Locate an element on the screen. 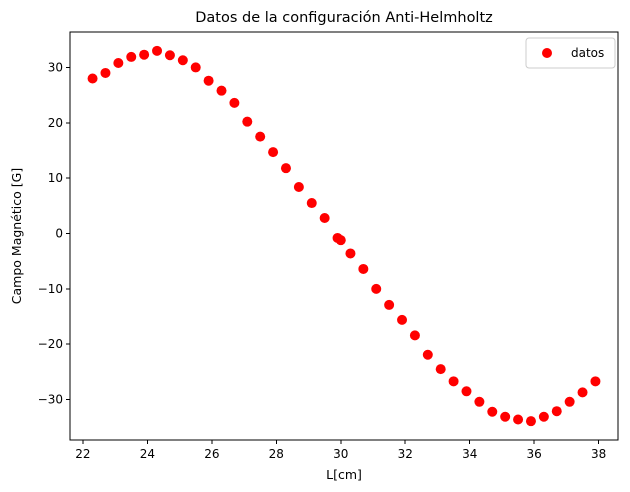  x-tick-label: 32 is located at coordinates (405, 454).